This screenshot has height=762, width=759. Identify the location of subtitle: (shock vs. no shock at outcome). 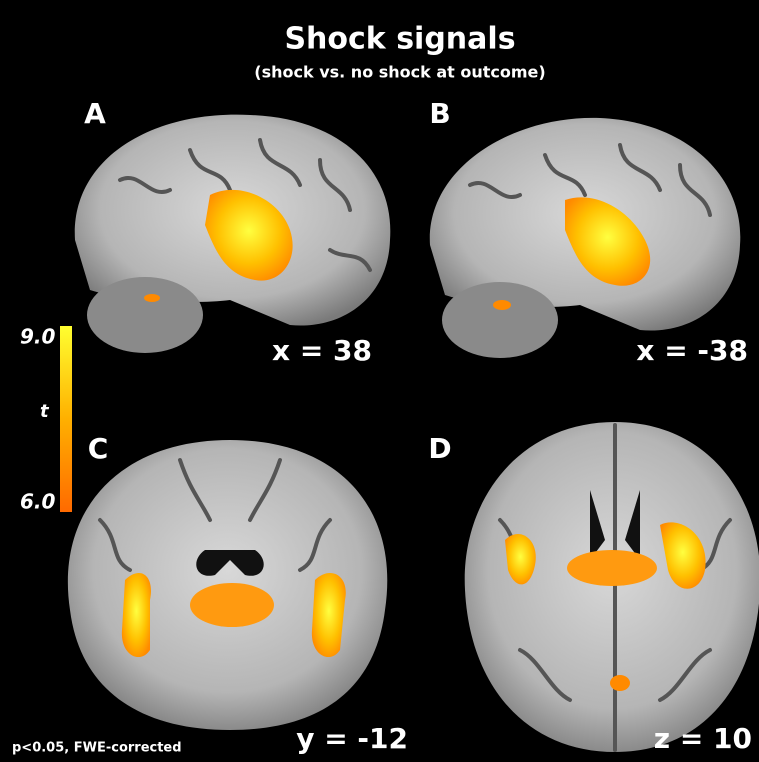
(399, 72).